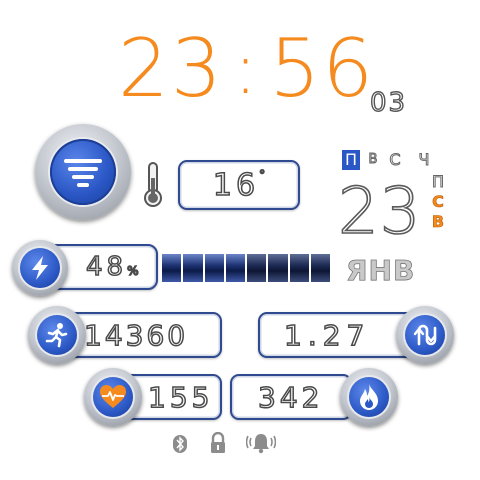  I want to click on steps-button, so click(57, 335).